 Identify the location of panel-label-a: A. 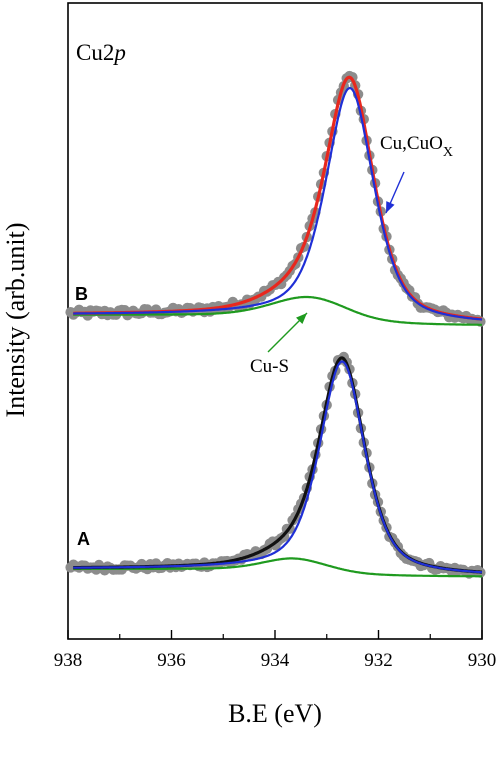
(83, 539).